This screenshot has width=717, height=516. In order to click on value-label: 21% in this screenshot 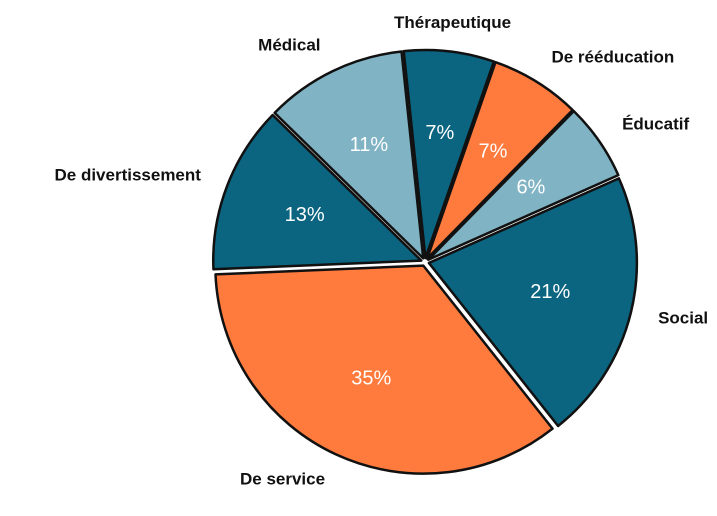, I will do `click(550, 292)`.